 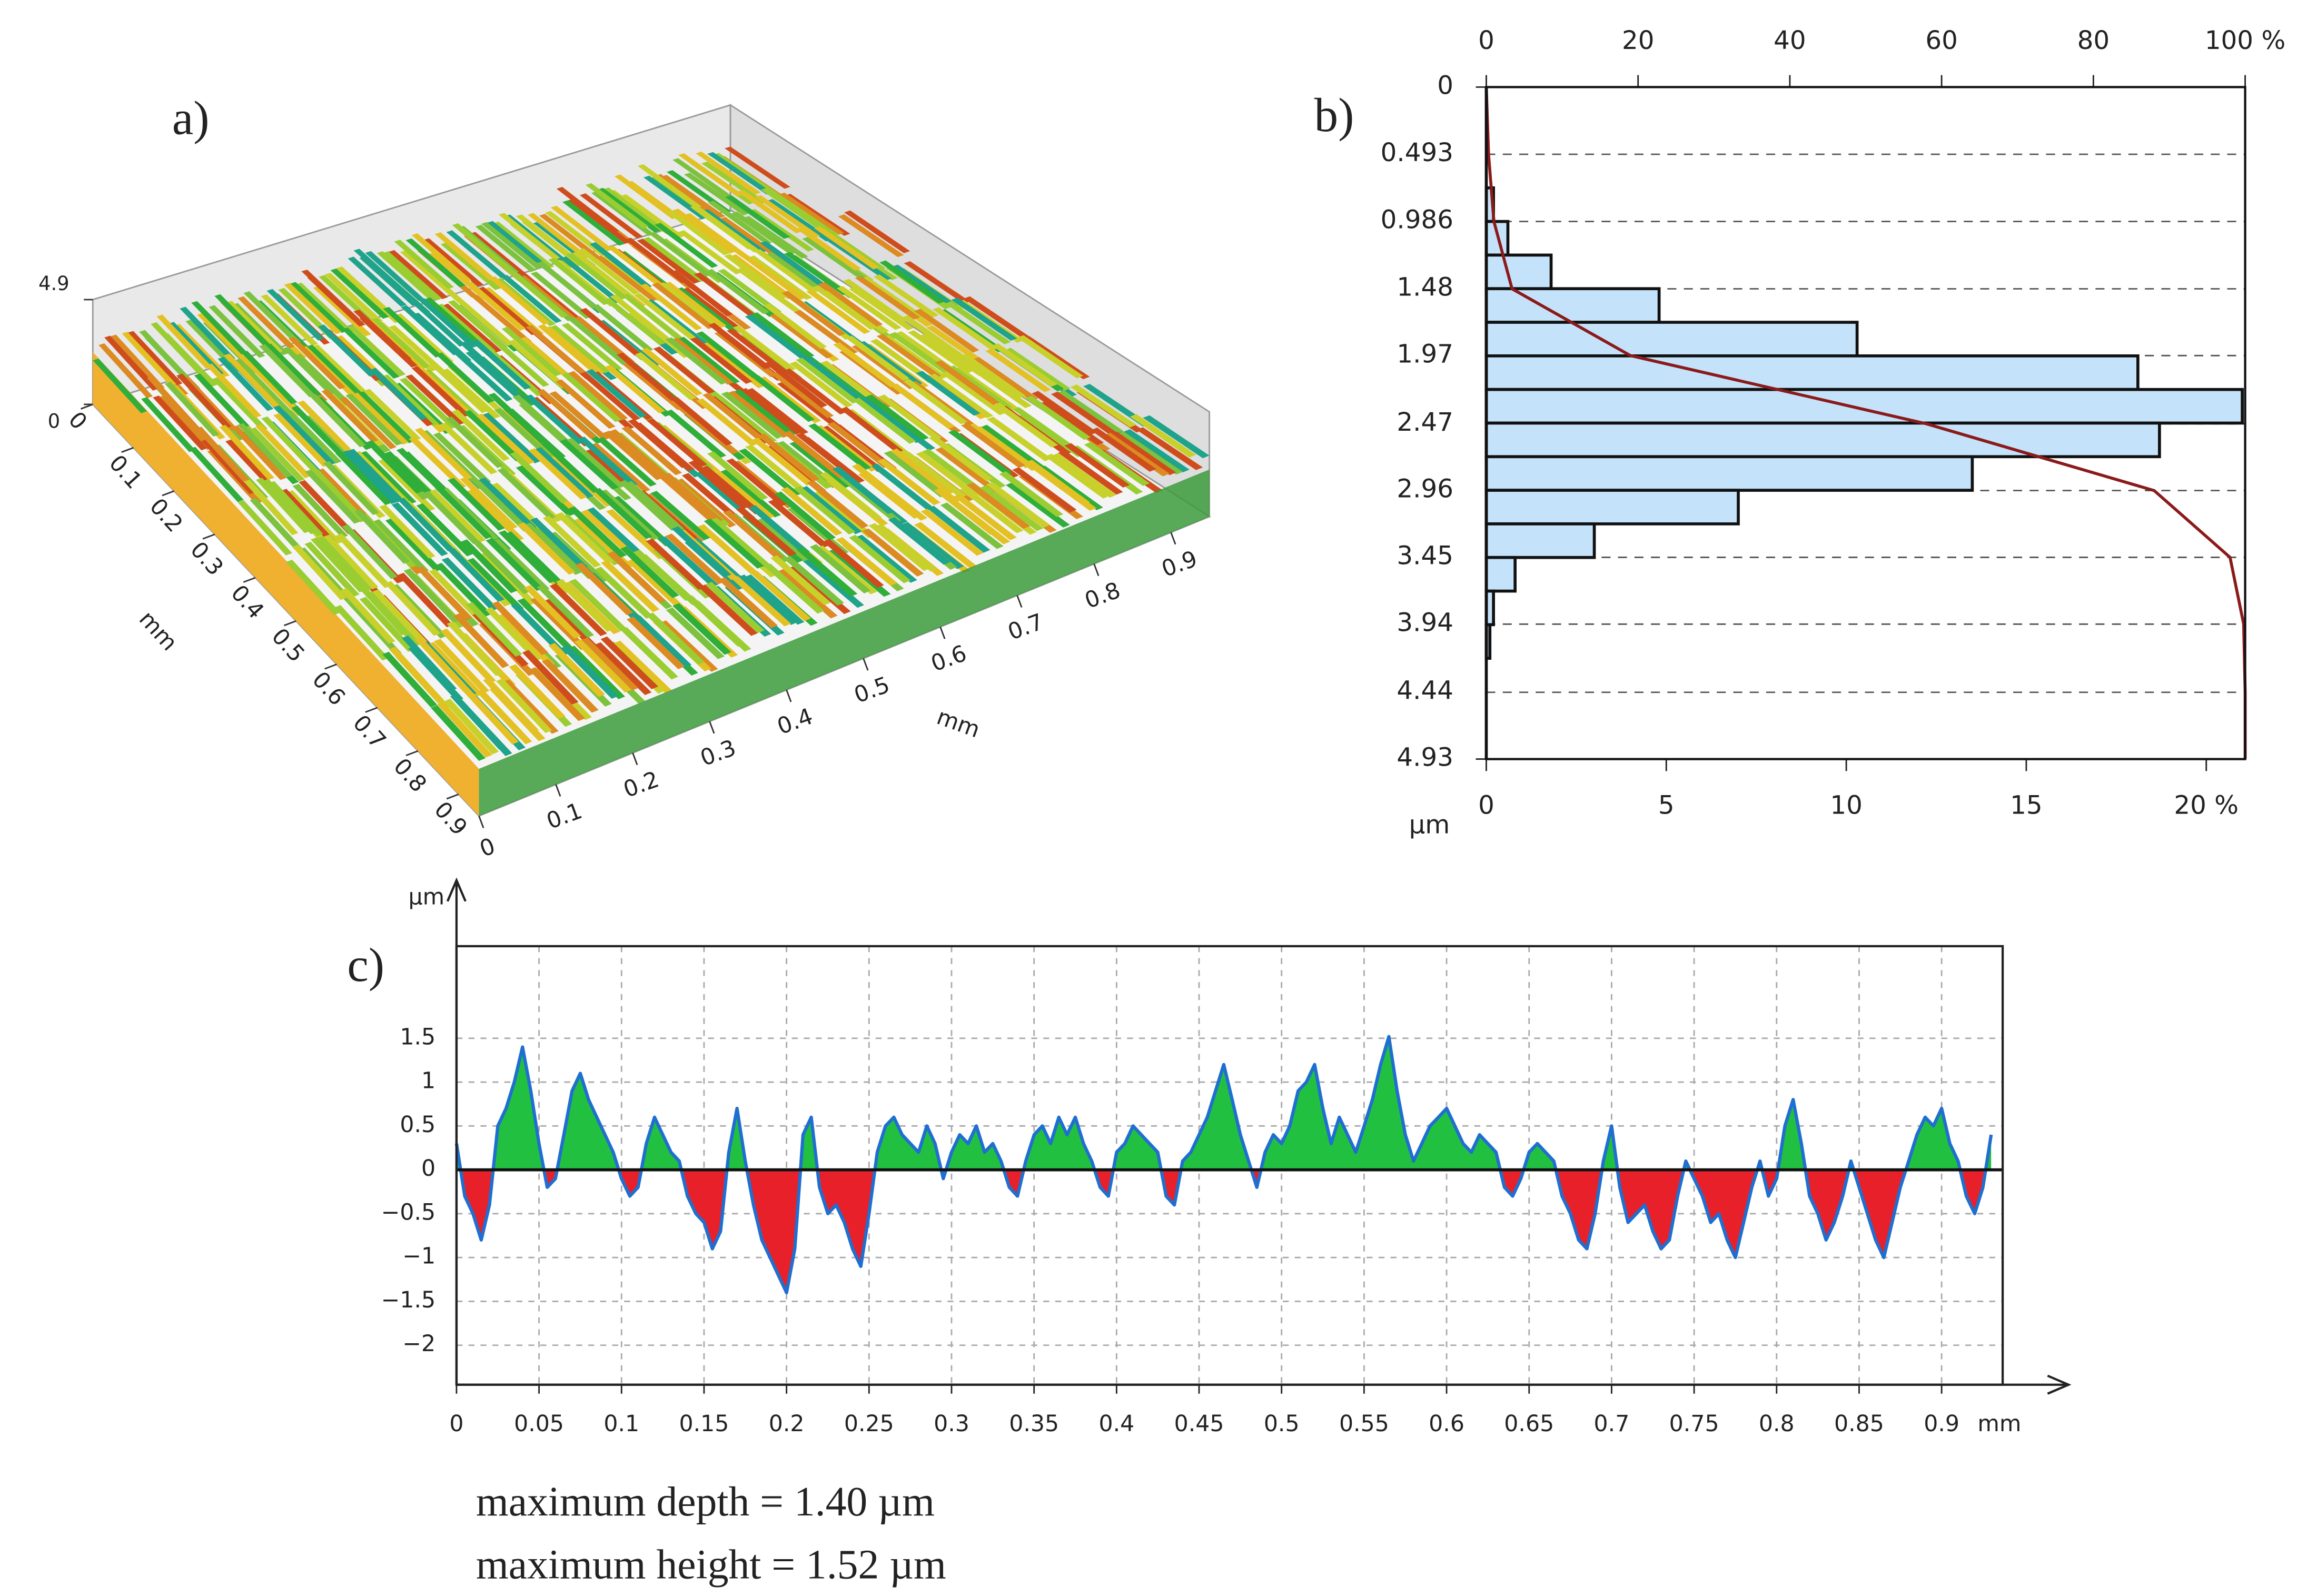 I want to click on y-tick-label: 0.1, so click(x=125, y=472).